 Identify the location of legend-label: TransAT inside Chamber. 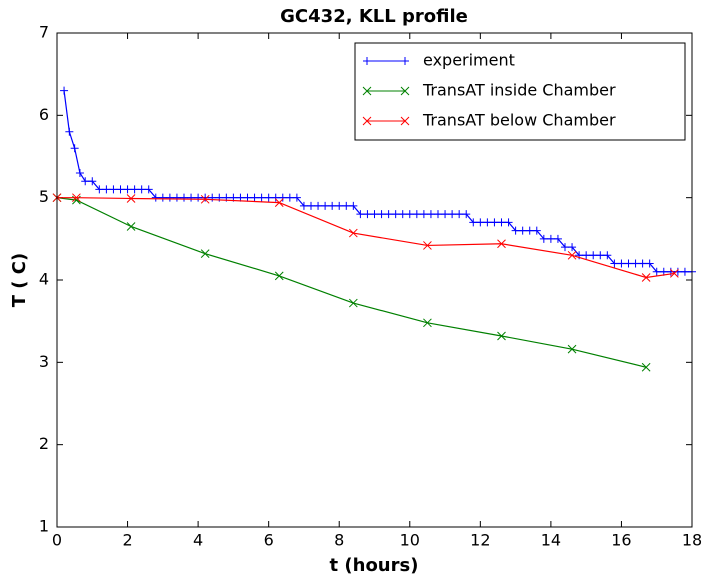
(519, 90).